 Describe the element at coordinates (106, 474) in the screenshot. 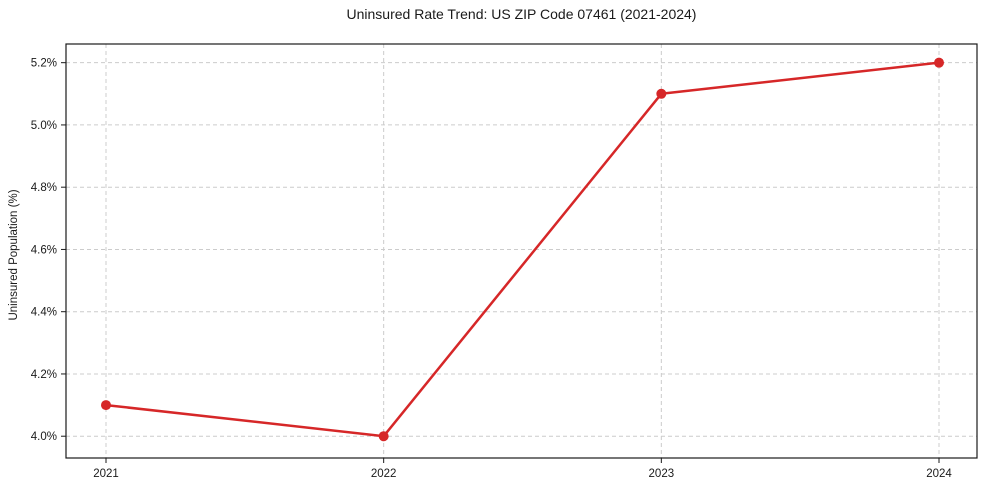

I see `x-tick-label: 2021` at that location.